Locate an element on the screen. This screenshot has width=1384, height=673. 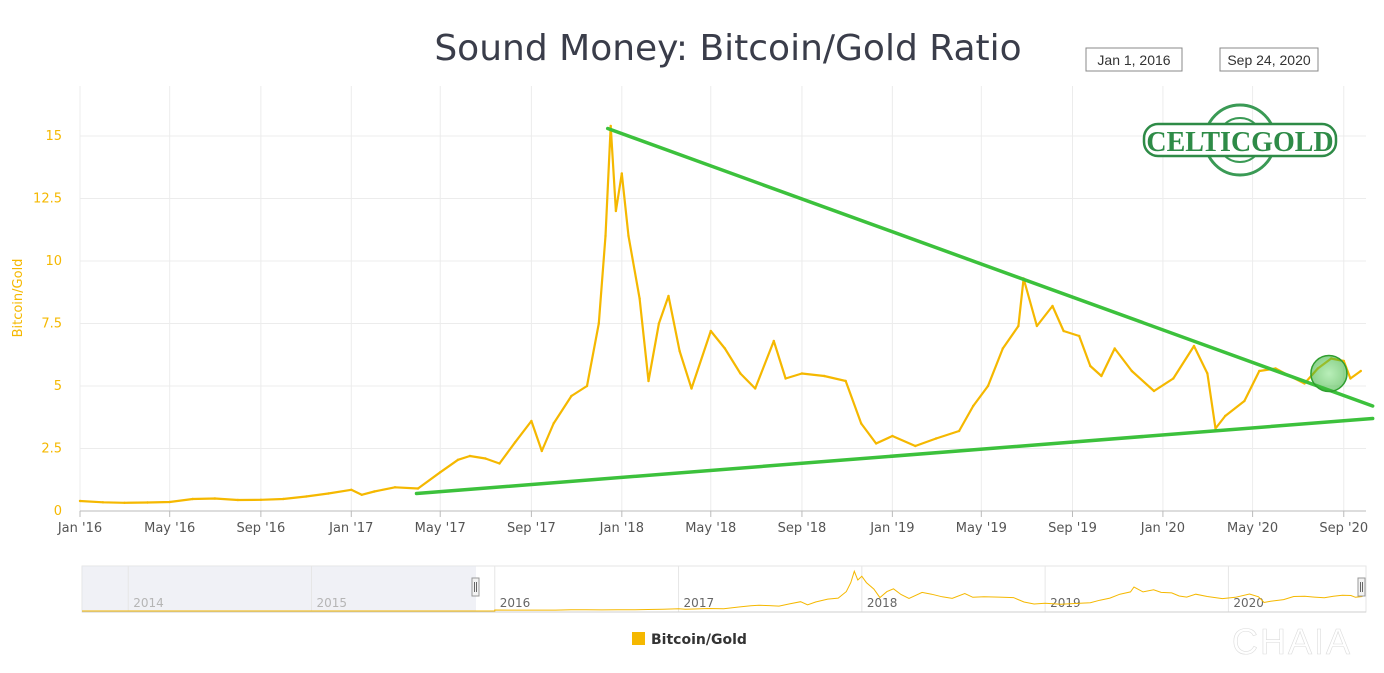
x-tick-label: Jan '16 is located at coordinates (79, 528).